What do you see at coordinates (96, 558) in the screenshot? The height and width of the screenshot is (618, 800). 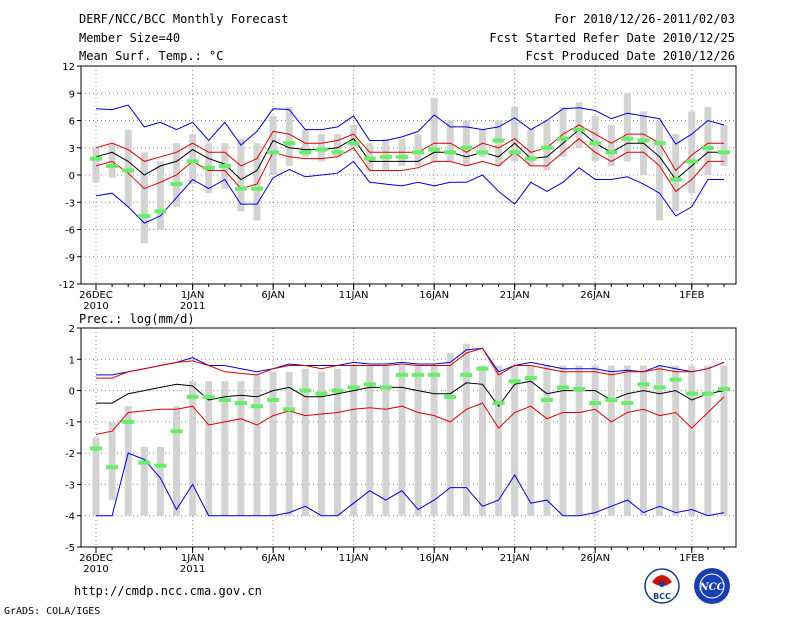 I see `prec-xtick-label: 26DEC` at bounding box center [96, 558].